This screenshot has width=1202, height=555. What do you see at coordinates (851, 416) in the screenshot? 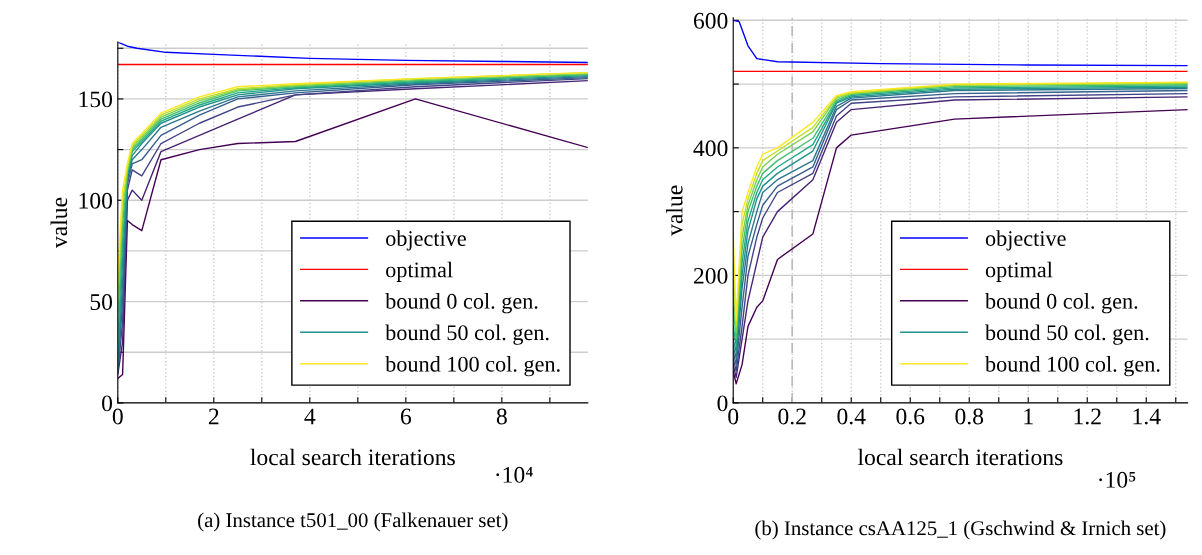
I see `x-tick-label: 0.4` at bounding box center [851, 416].